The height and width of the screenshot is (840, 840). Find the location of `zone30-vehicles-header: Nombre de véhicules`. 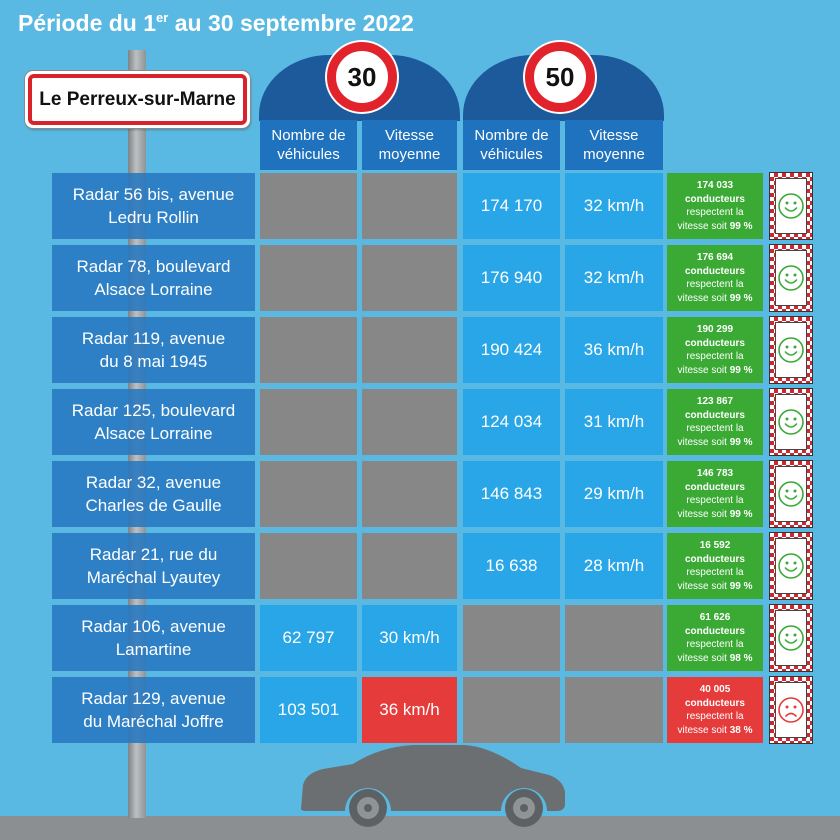

zone30-vehicles-header: Nombre de véhicules is located at coordinates (308, 145).